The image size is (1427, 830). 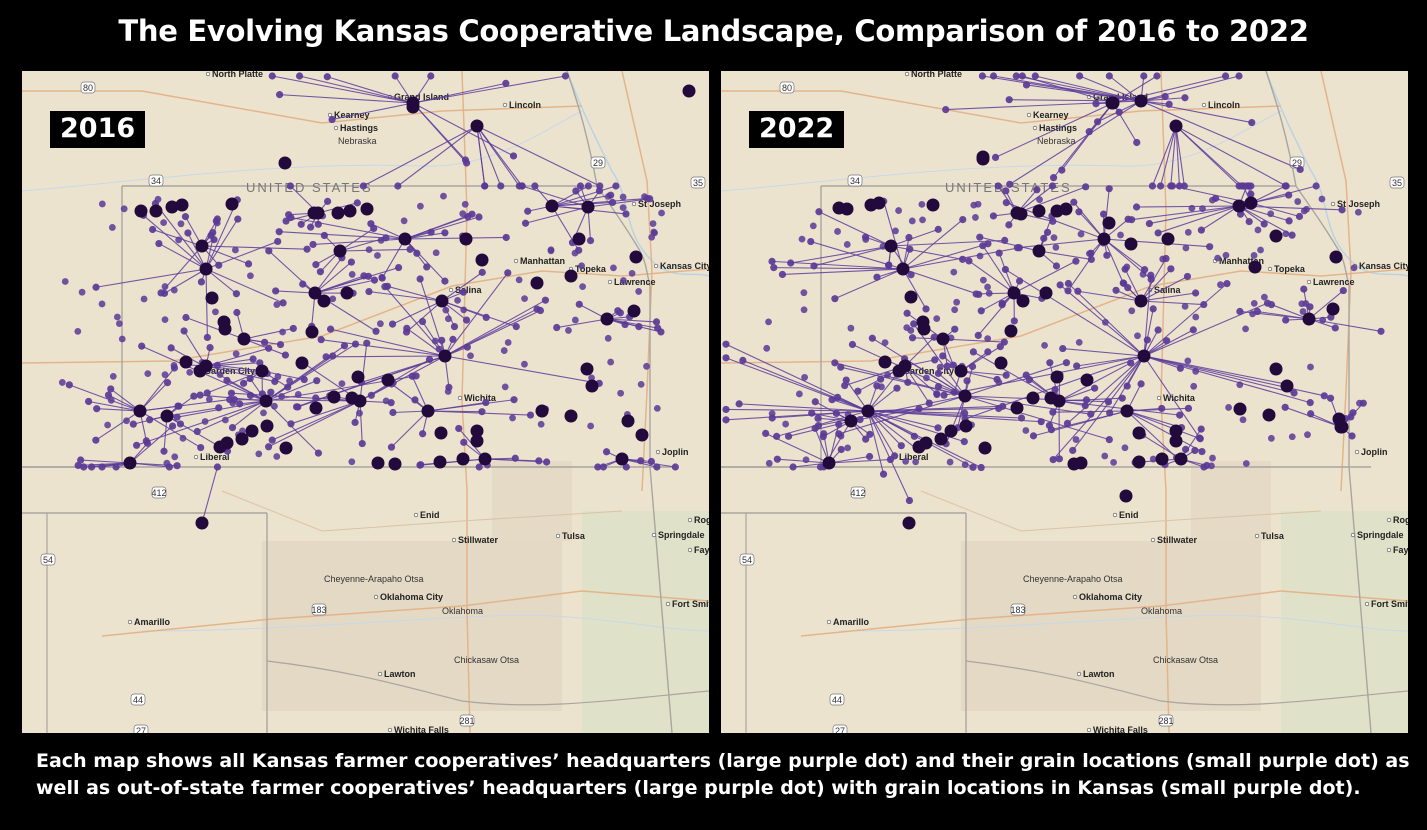 I want to click on place-label: Lincoln, so click(x=1224, y=105).